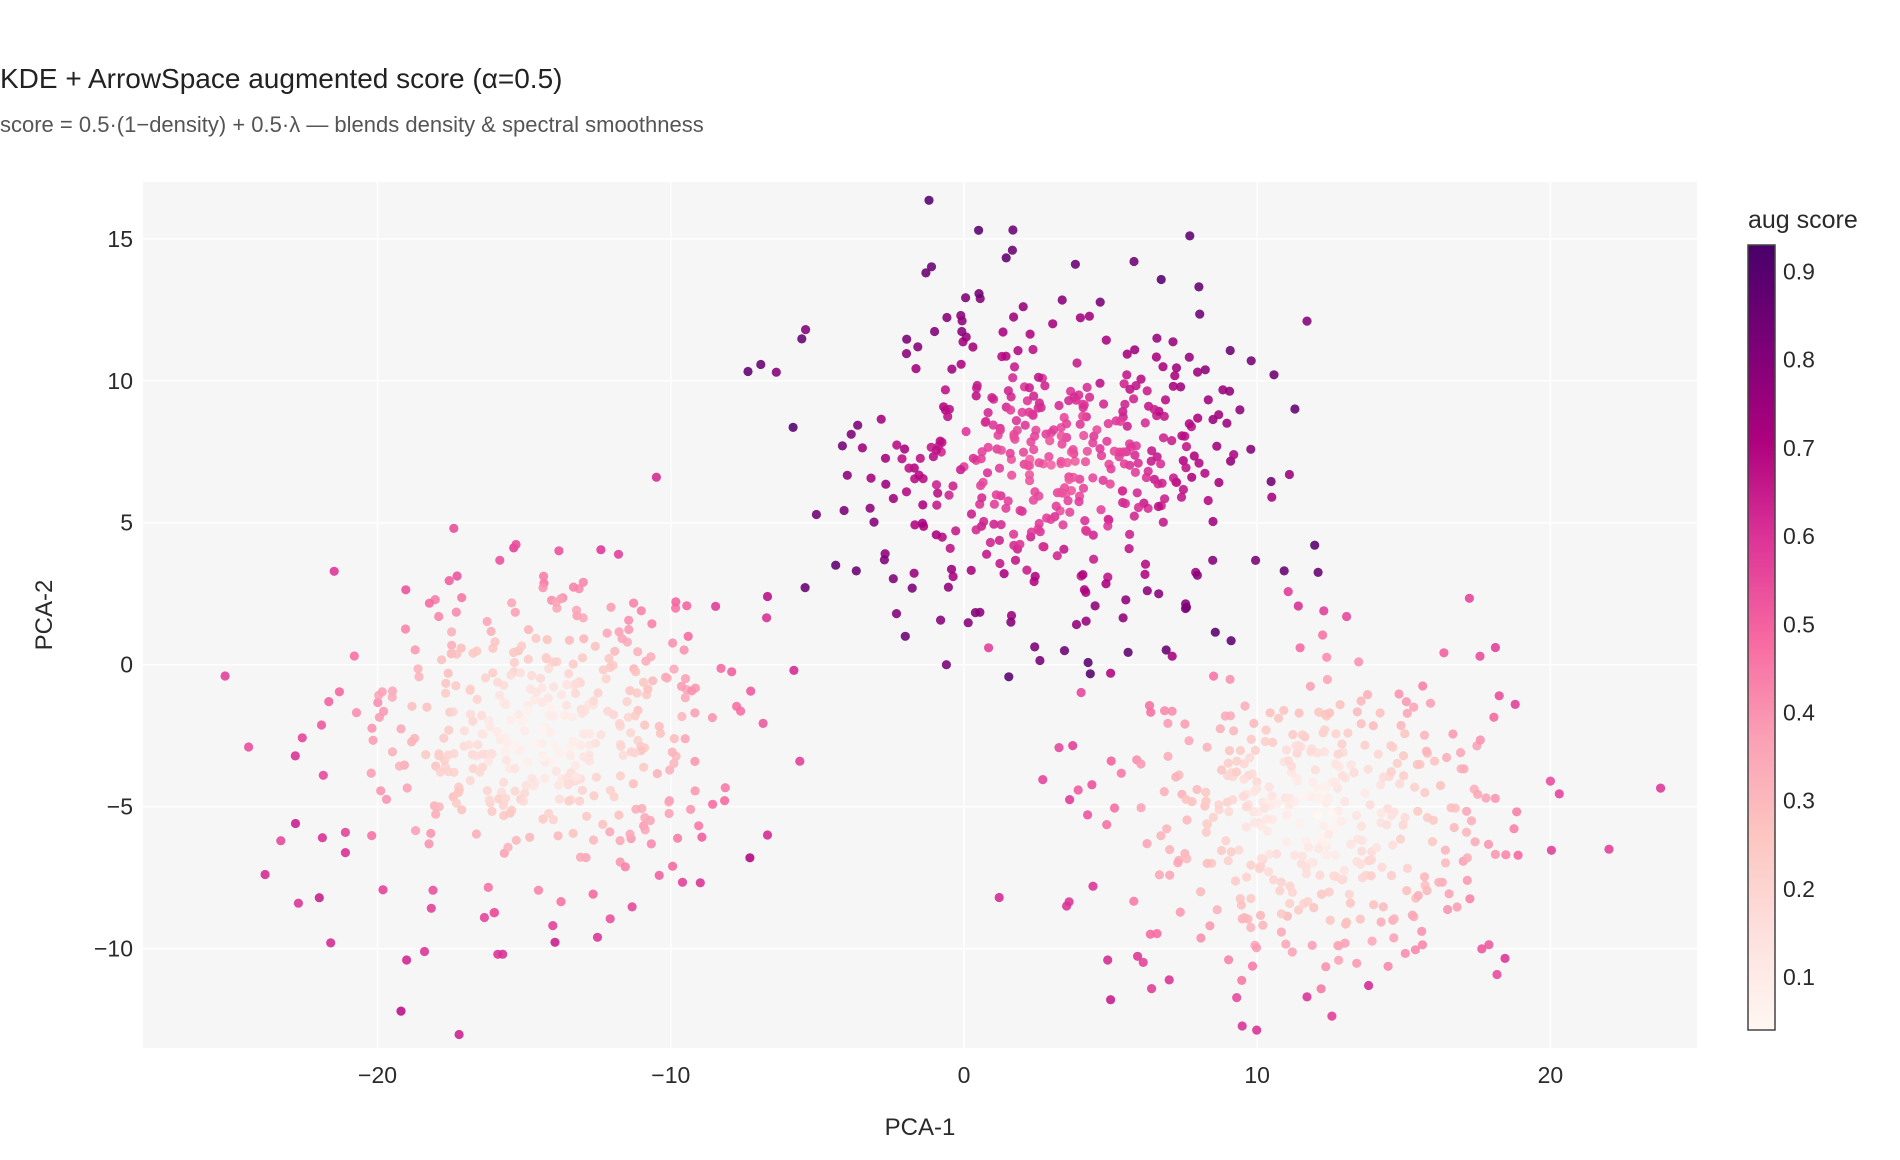 Image resolution: width=1900 pixels, height=1160 pixels. I want to click on colorbar-tick-label: 0.6, so click(1799, 536).